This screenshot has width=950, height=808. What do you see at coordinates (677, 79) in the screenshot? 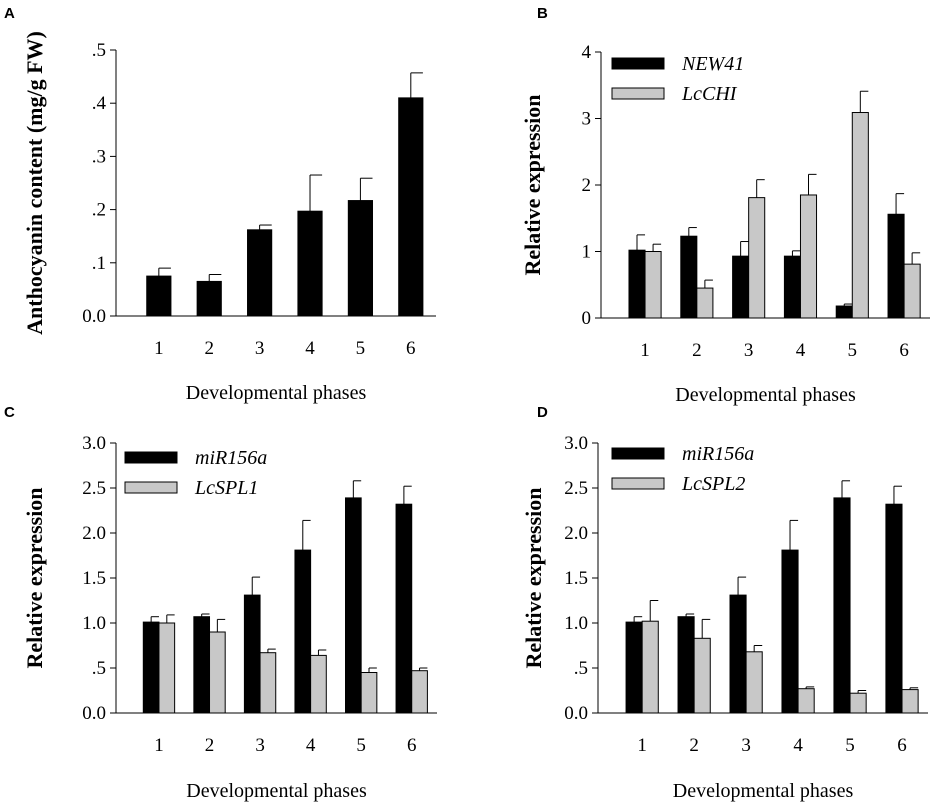
I see `legend: NEW41 LcCHI` at bounding box center [677, 79].